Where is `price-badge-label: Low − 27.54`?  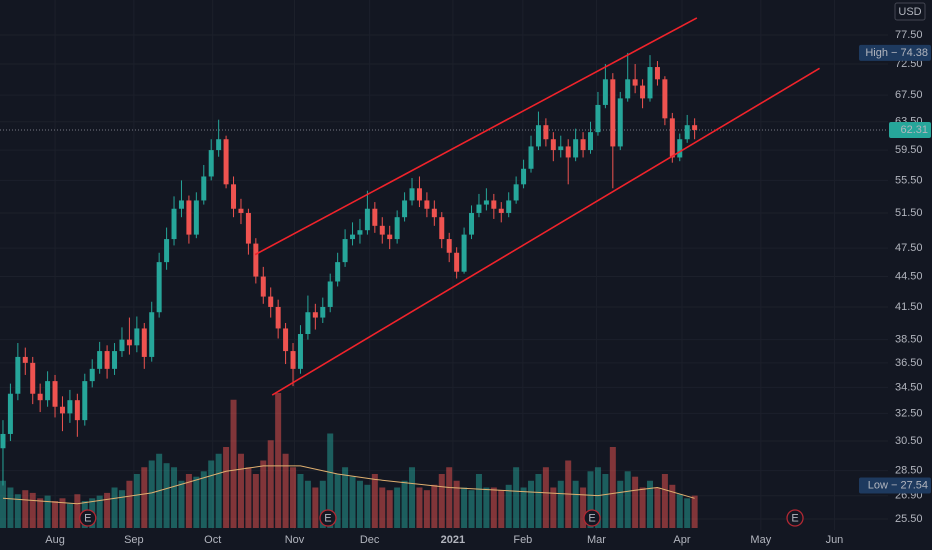
price-badge-label: Low − 27.54 is located at coordinates (898, 485).